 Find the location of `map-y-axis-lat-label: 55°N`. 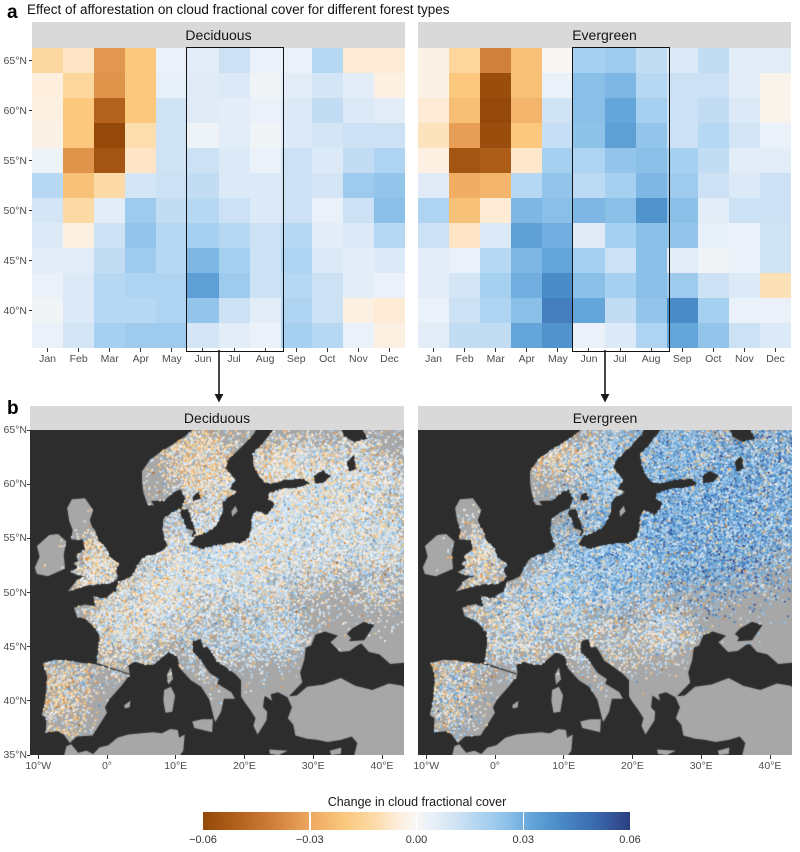

map-y-axis-lat-label: 55°N is located at coordinates (15, 538).